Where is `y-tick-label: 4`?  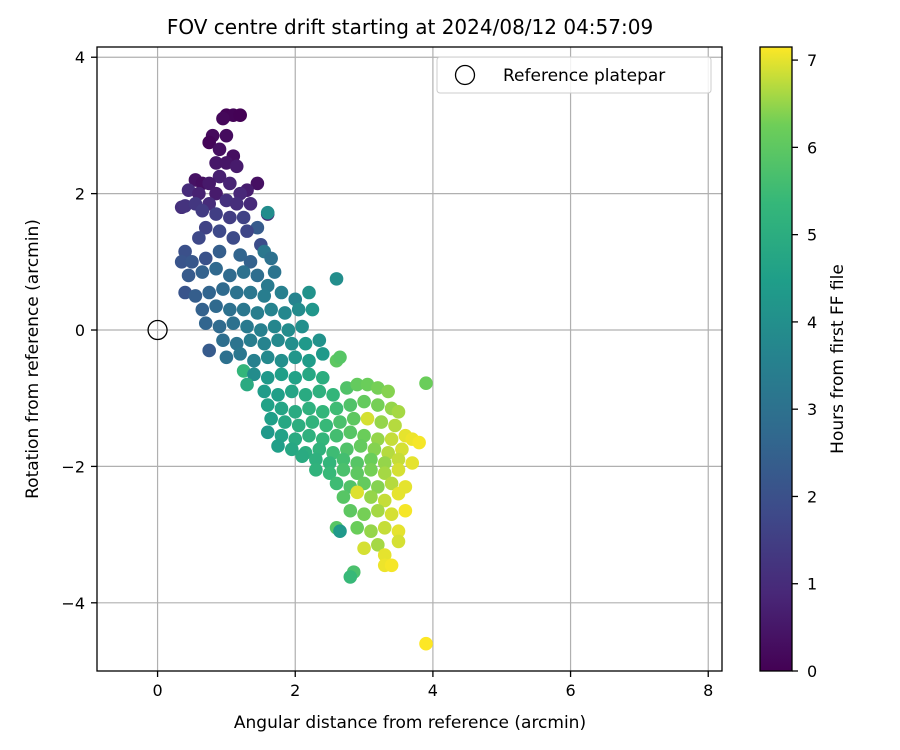
y-tick-label: 4 is located at coordinates (80, 57).